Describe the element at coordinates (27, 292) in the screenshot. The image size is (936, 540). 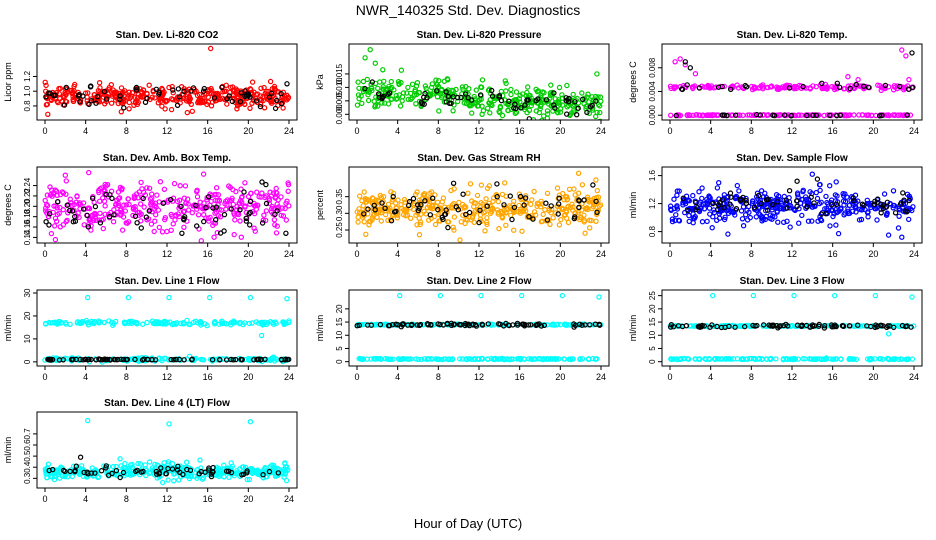
I see `y-tick-label: 30` at that location.